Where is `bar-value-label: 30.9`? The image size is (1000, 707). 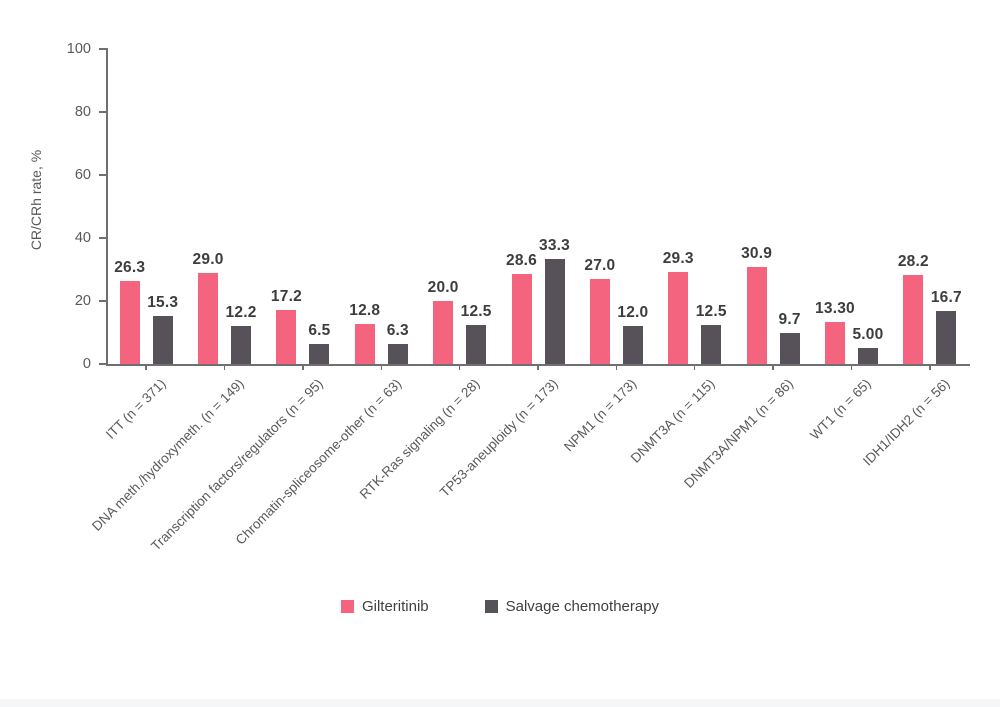
bar-value-label: 30.9 is located at coordinates (757, 253).